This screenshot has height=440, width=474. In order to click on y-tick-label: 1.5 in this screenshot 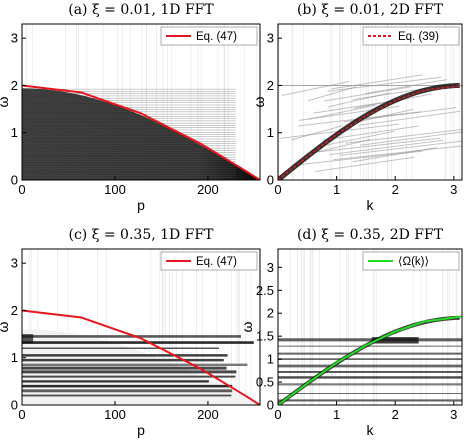, I will do `click(265, 336)`.